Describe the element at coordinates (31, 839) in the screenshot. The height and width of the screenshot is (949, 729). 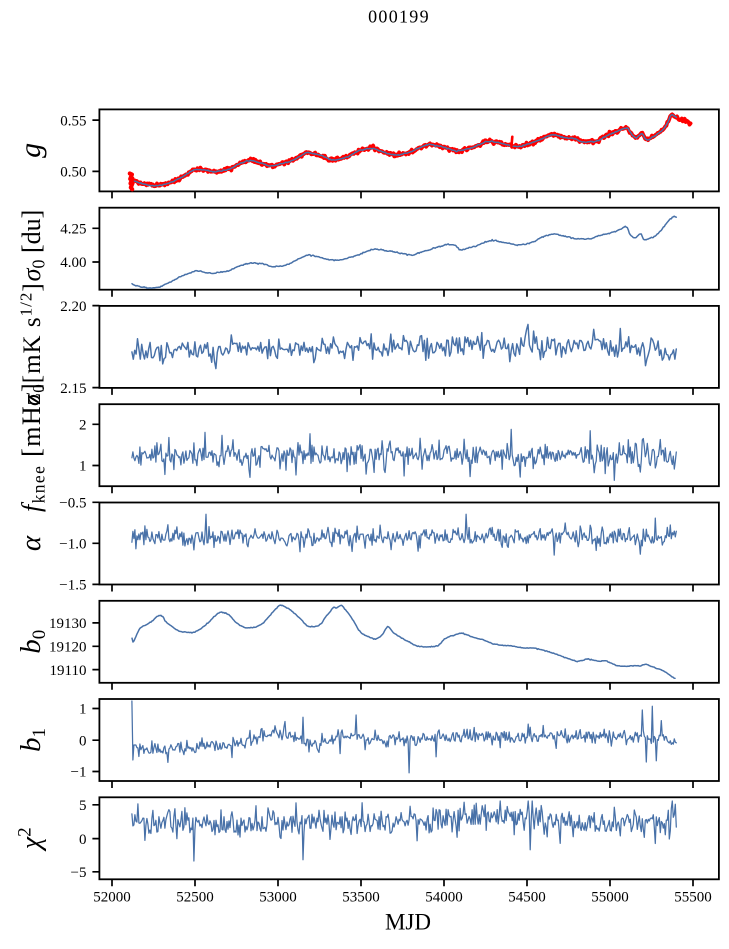
I see `svg-text: χ2` at that location.